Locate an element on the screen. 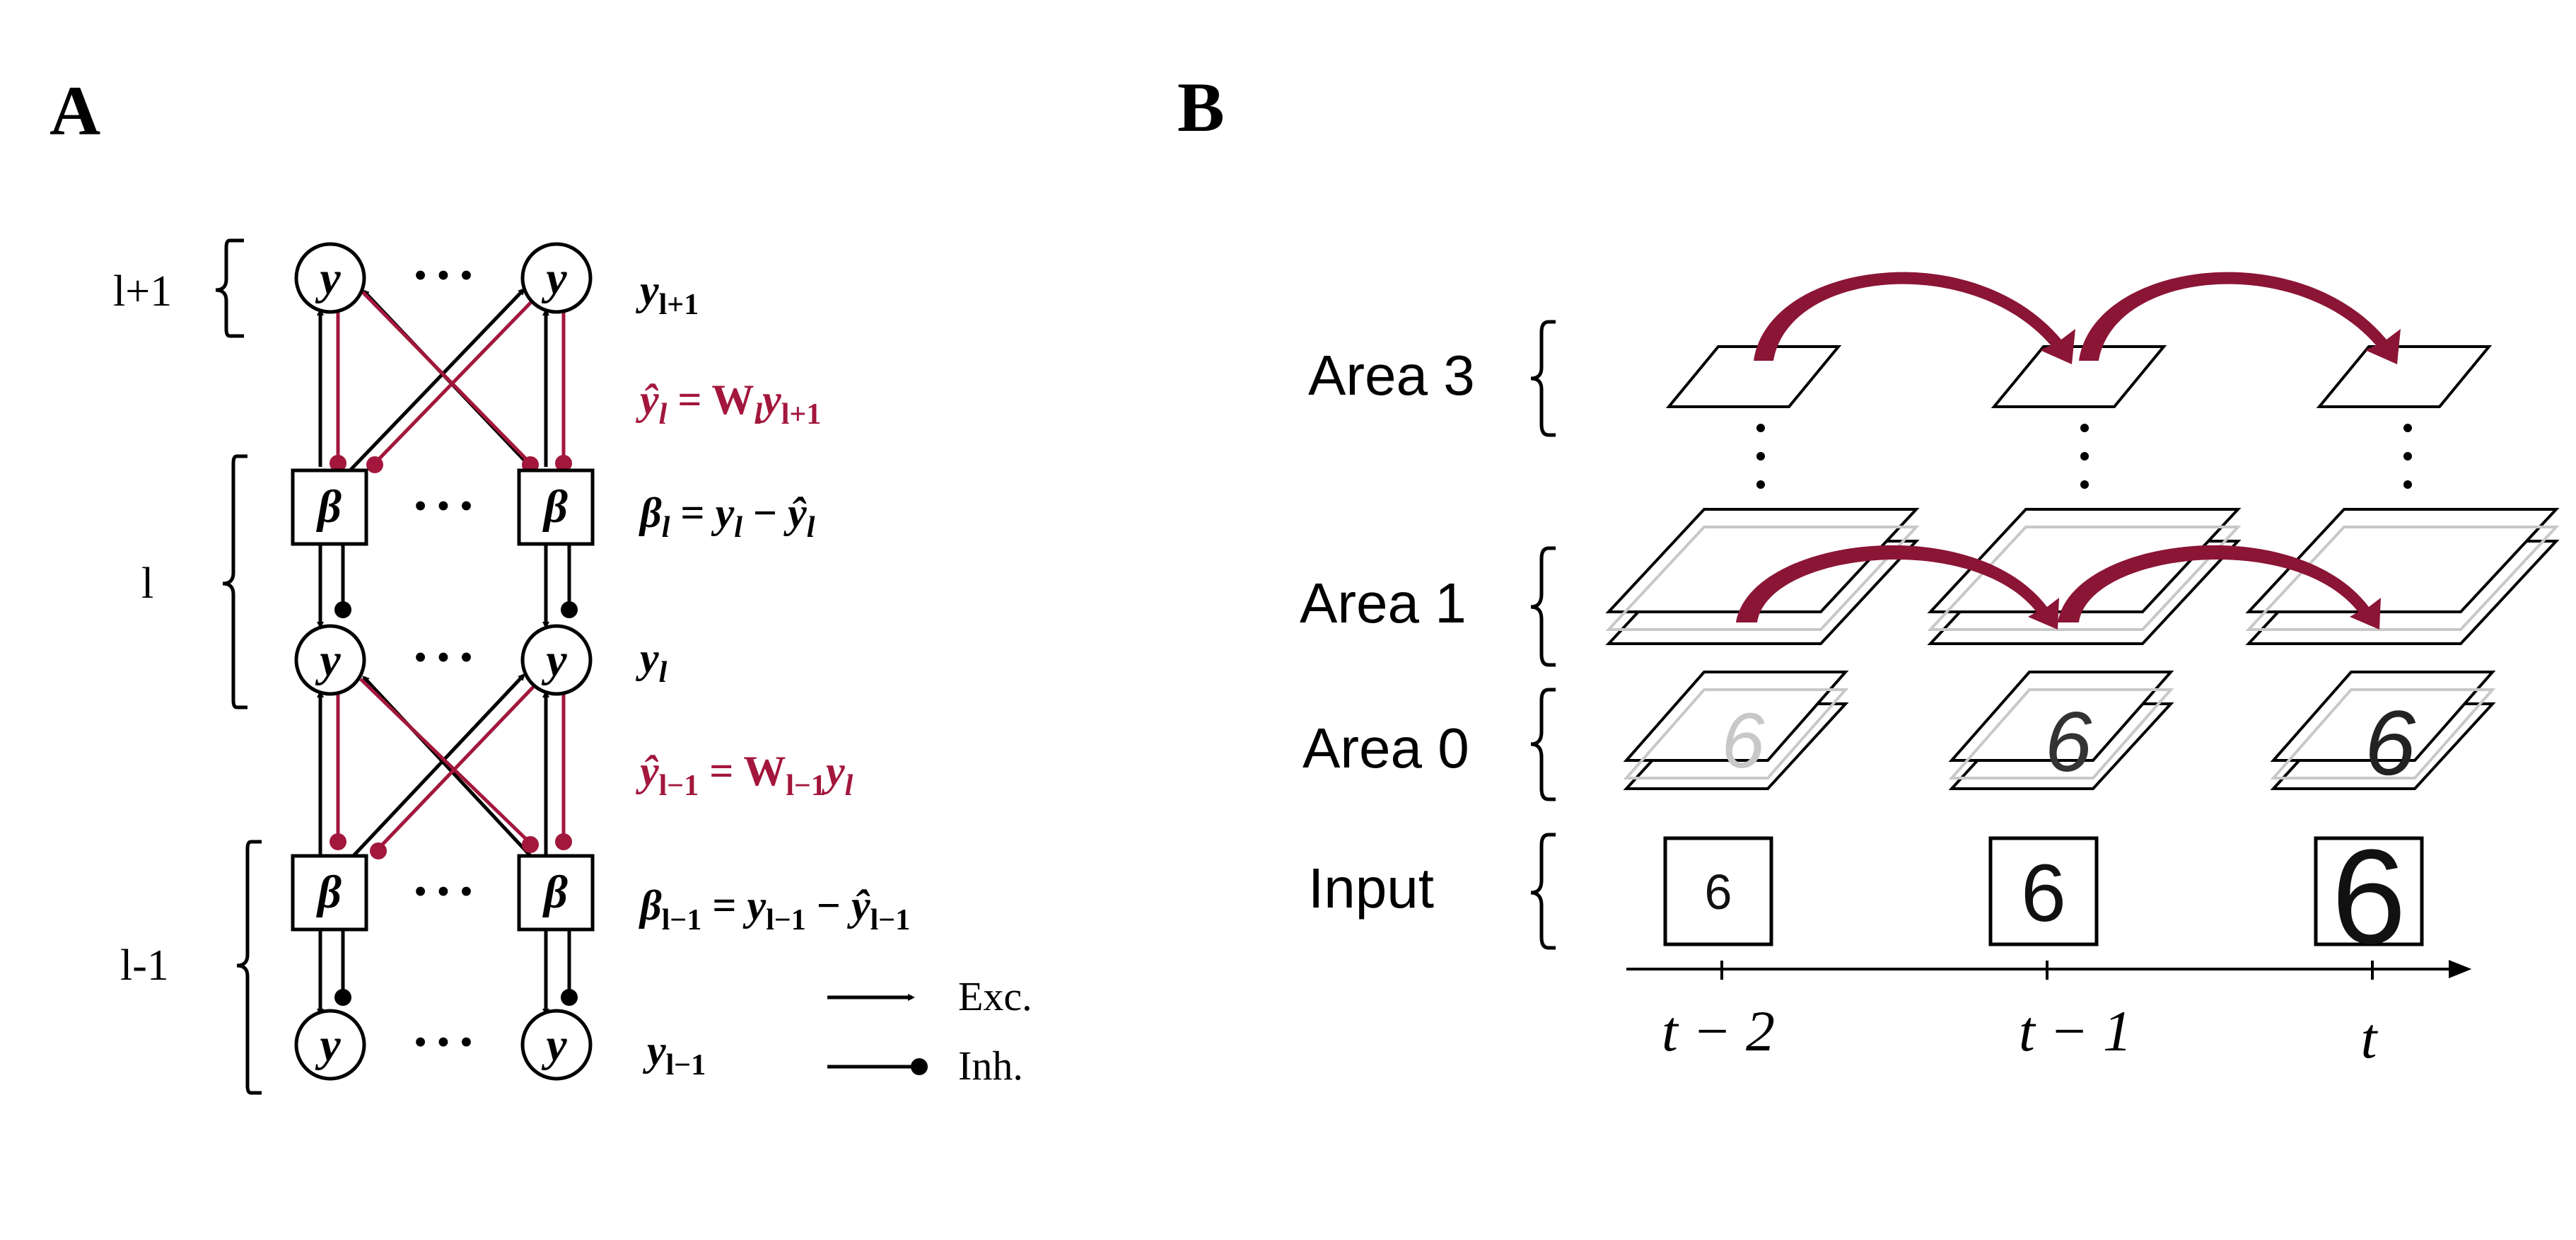 The image size is (2576, 1240). area-3-planes is located at coordinates (2079, 377).